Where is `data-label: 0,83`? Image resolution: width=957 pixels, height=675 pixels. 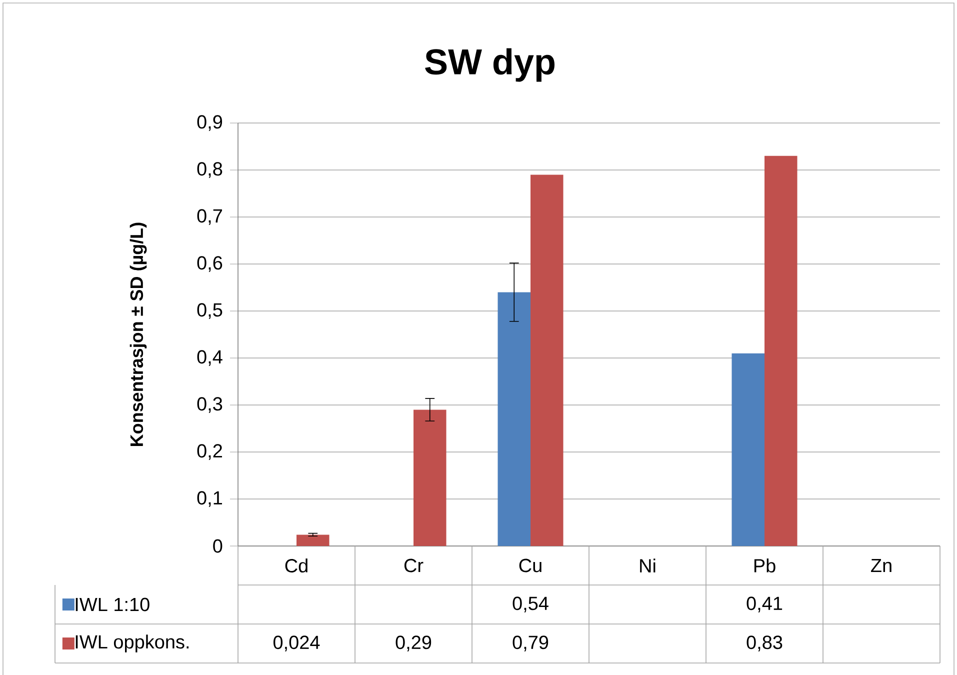
data-label: 0,83 is located at coordinates (764, 644).